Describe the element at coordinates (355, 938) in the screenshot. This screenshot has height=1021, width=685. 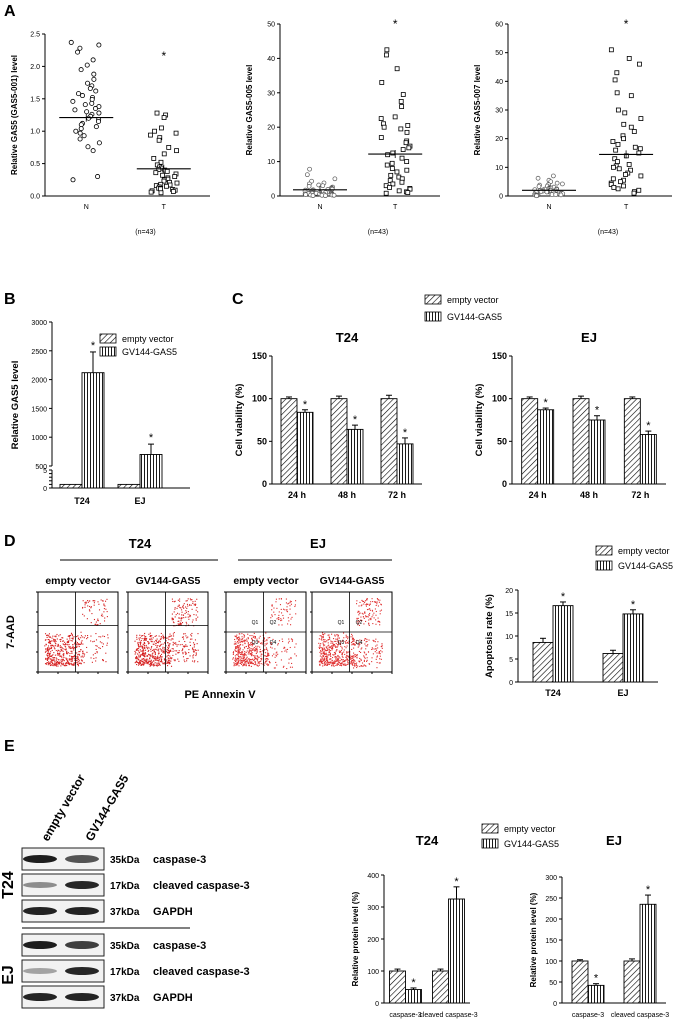
I see `y-axis-title: Relative protein level (%)` at that location.